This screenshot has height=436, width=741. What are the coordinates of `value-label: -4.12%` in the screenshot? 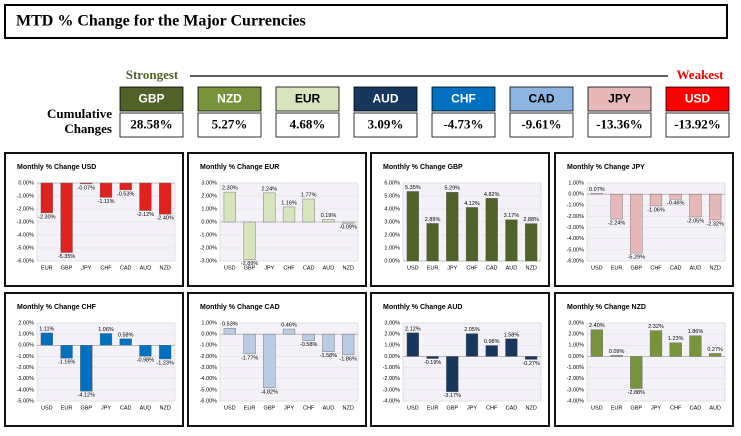 It's located at (87, 396).